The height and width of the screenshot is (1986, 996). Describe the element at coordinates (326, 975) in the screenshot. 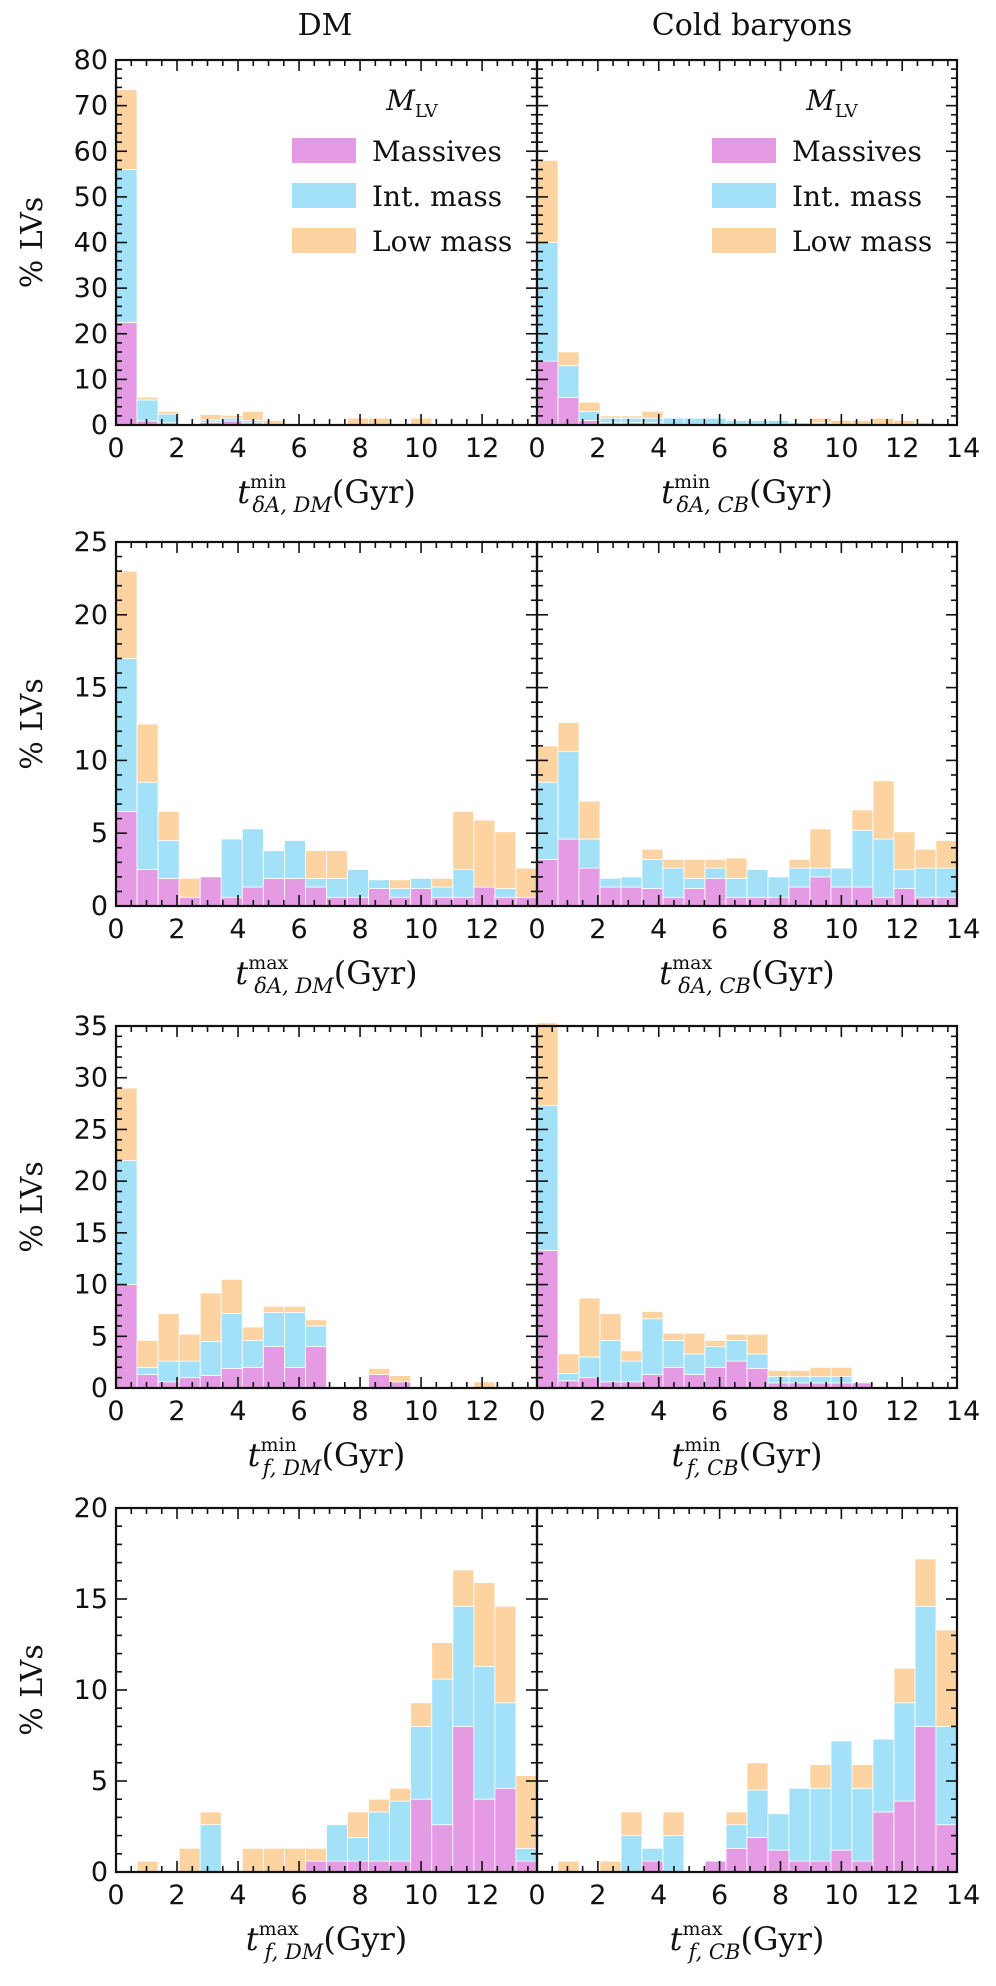

I see `x-axis-label: tmax δA, DM(Gyr)` at that location.